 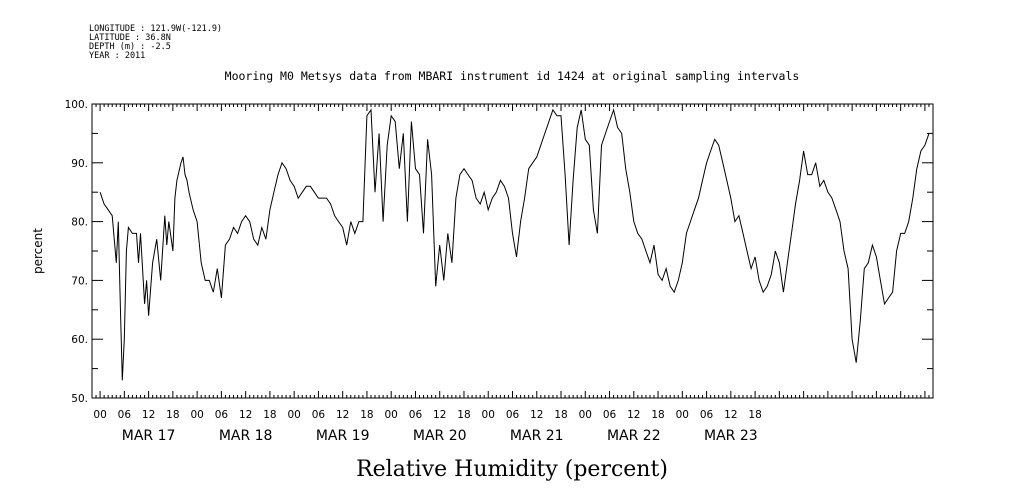 What do you see at coordinates (79, 281) in the screenshot?
I see `y-tick-label: 70.` at bounding box center [79, 281].